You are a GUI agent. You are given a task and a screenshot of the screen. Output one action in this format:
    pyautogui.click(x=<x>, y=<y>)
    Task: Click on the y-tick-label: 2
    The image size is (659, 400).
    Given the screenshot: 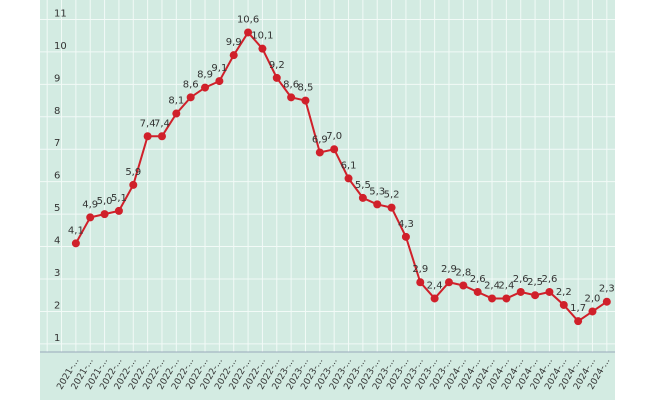 What is the action you would take?
    pyautogui.click(x=57, y=305)
    